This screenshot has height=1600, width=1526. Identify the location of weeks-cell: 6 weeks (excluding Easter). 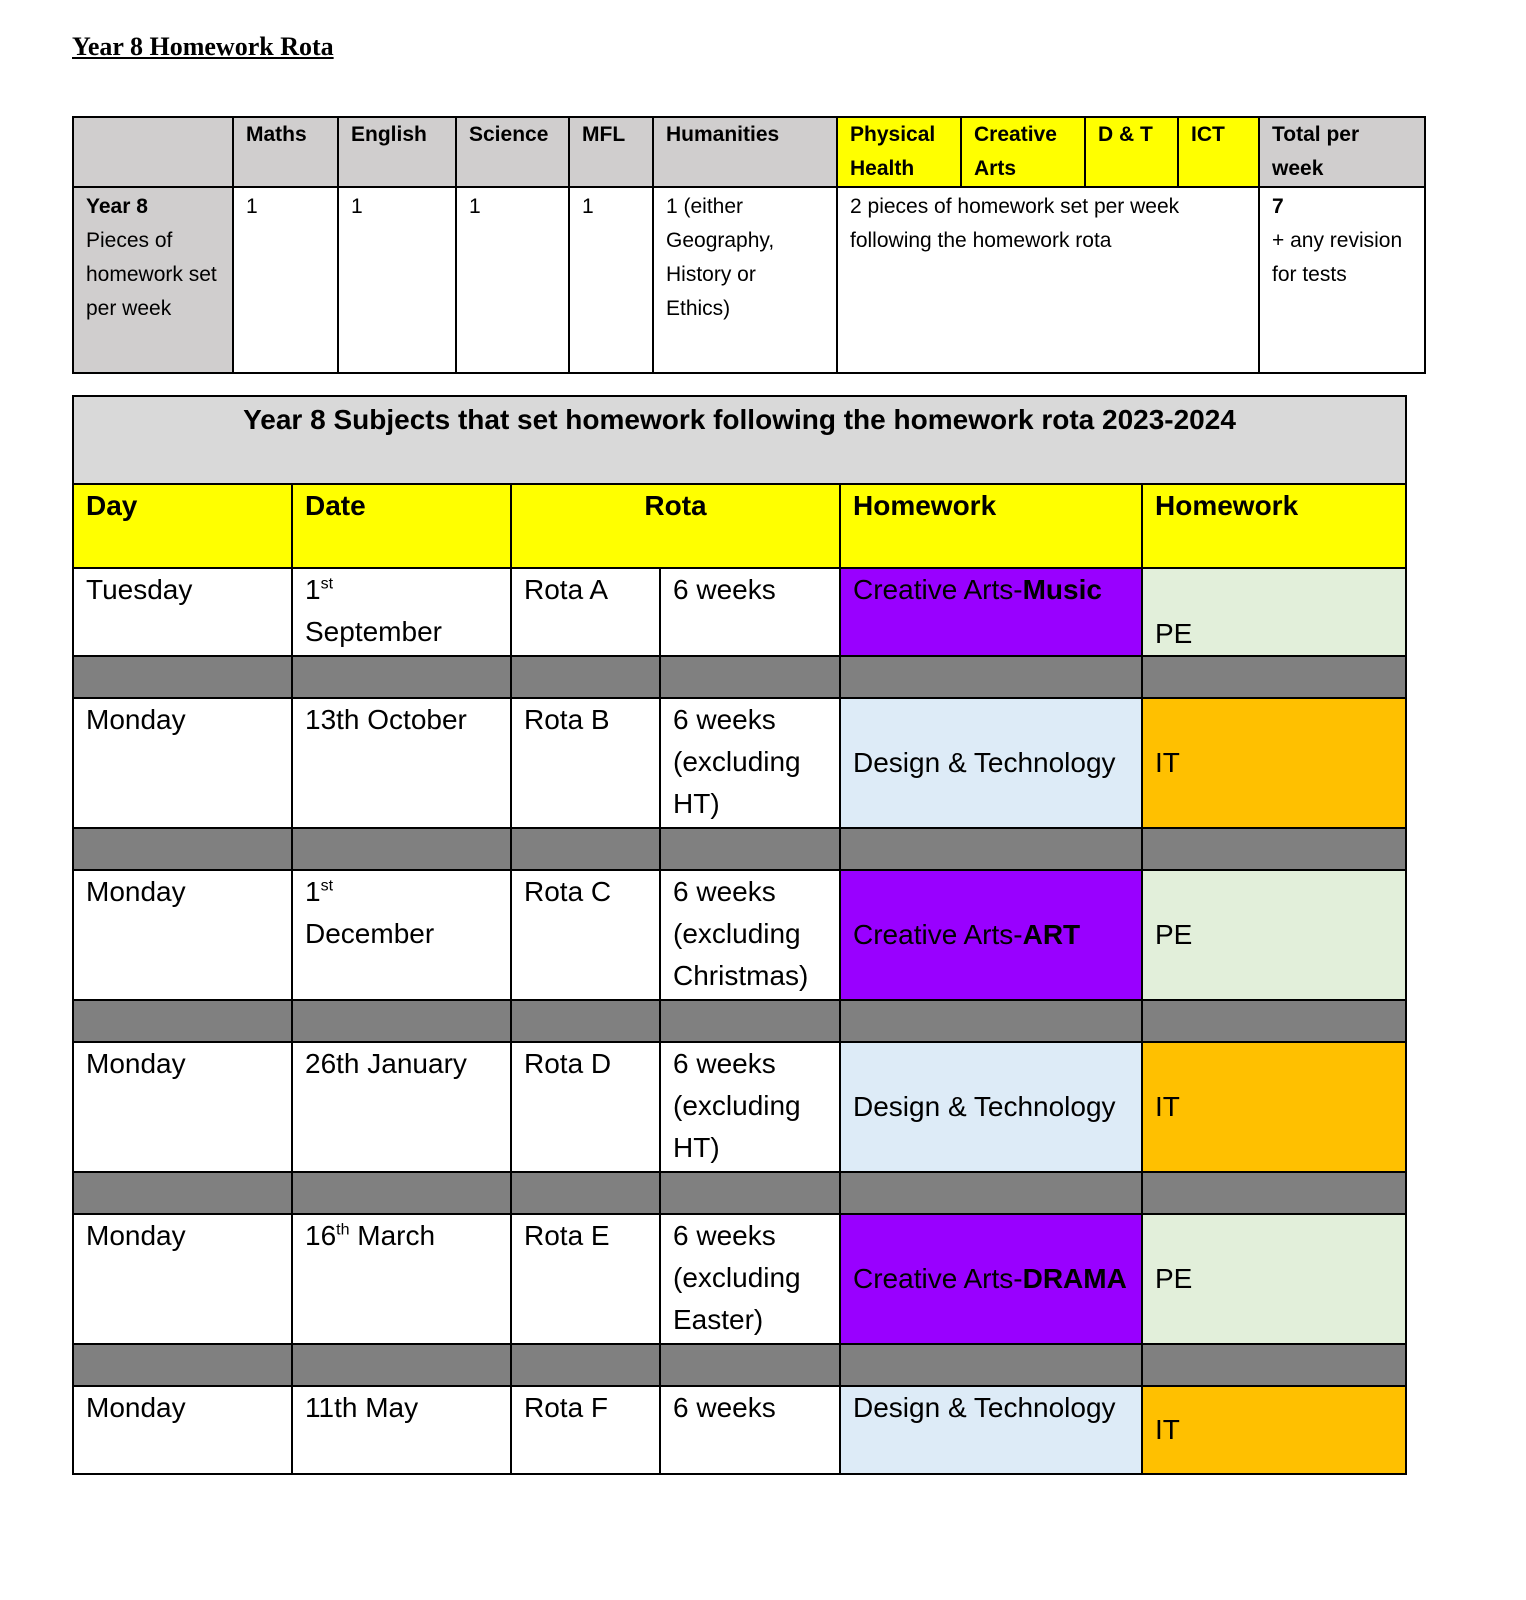
(750, 1279).